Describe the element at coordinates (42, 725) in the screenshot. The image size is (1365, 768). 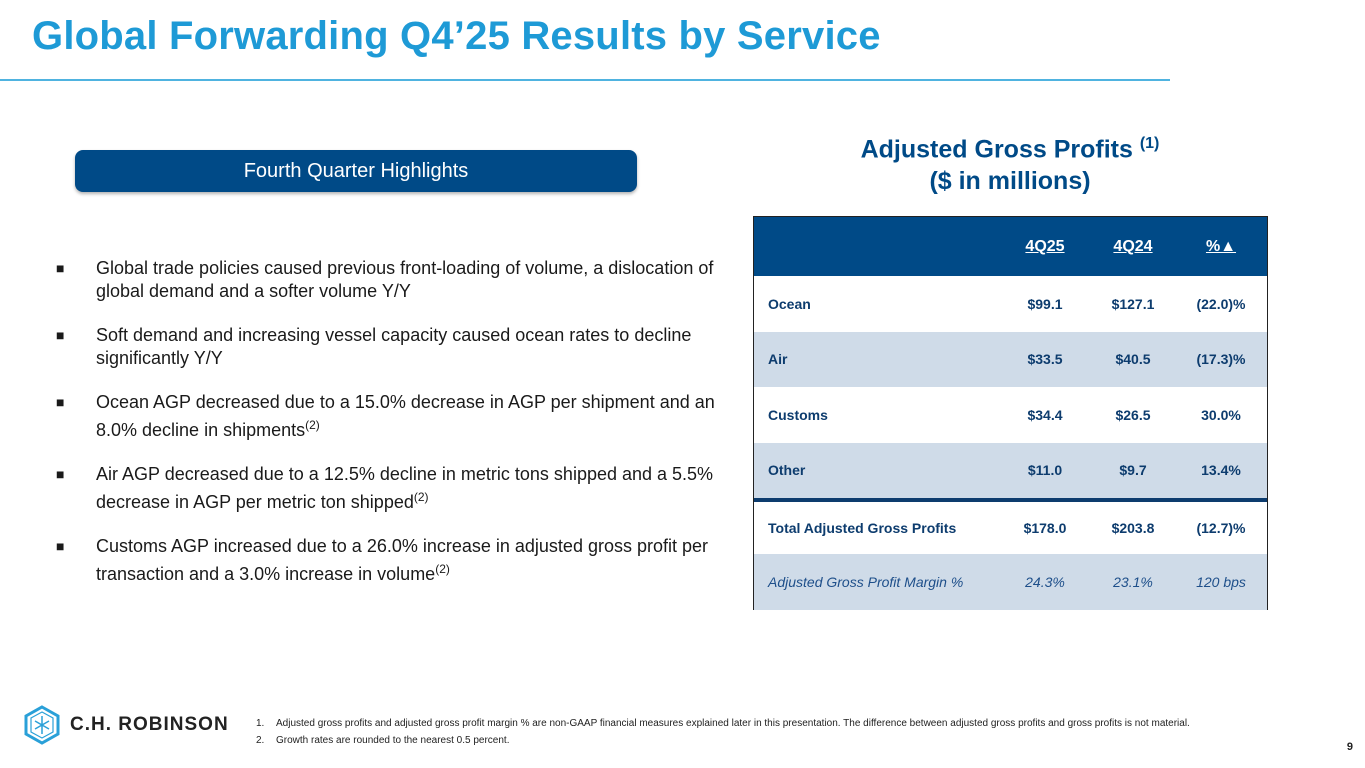
I see `cube-logo-icon` at that location.